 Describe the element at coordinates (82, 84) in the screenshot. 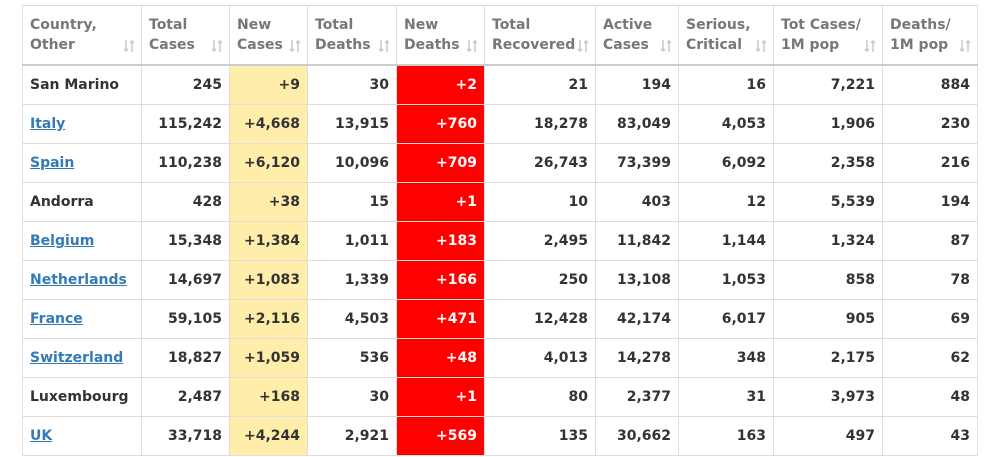

I see `country-cell: San Marino` at that location.